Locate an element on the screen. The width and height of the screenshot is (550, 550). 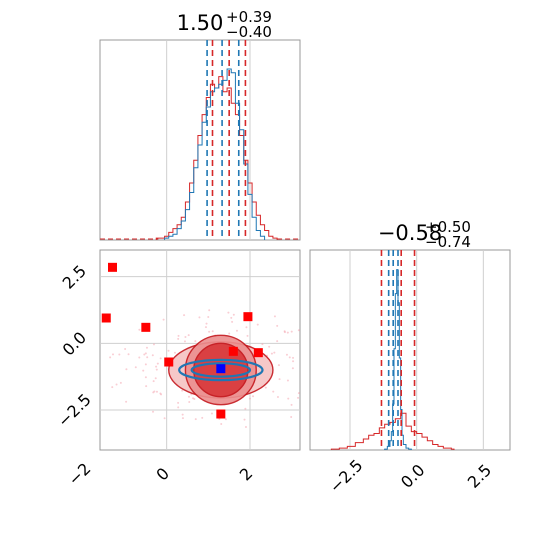
title-upper-error: +0.39 is located at coordinates (249, 17).